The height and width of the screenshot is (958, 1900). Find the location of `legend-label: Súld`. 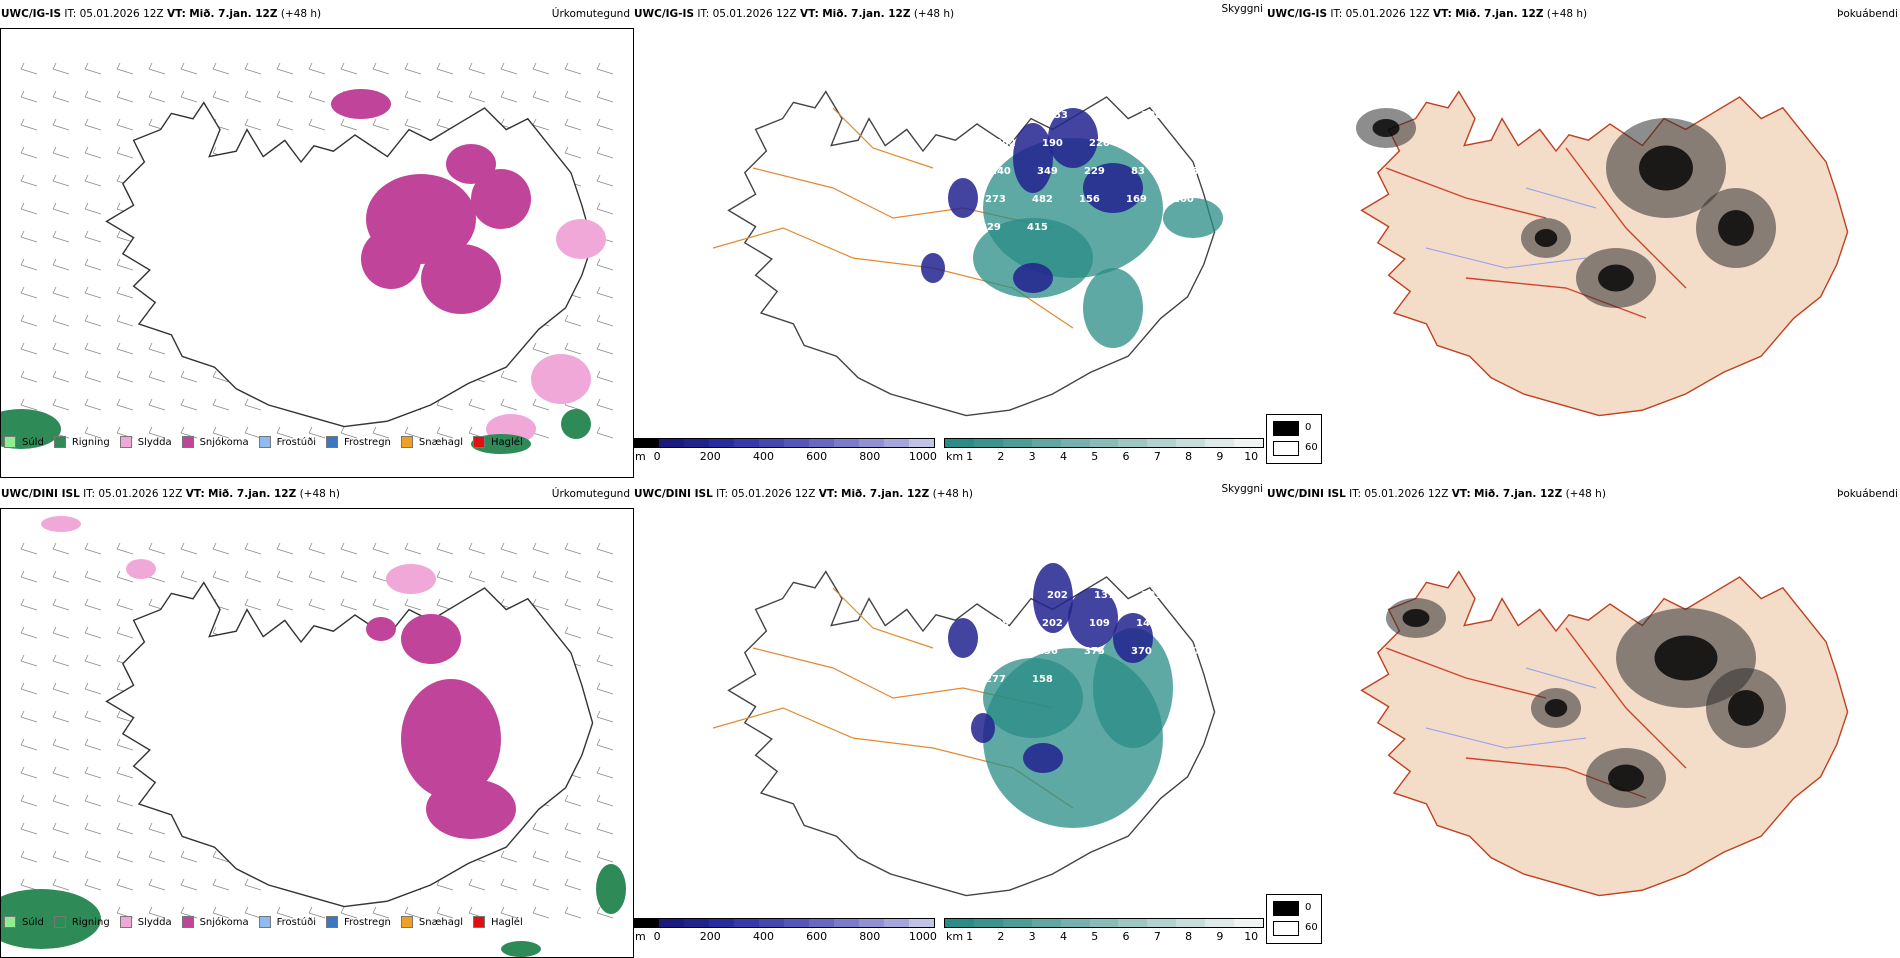

legend-label: Súld is located at coordinates (33, 922).